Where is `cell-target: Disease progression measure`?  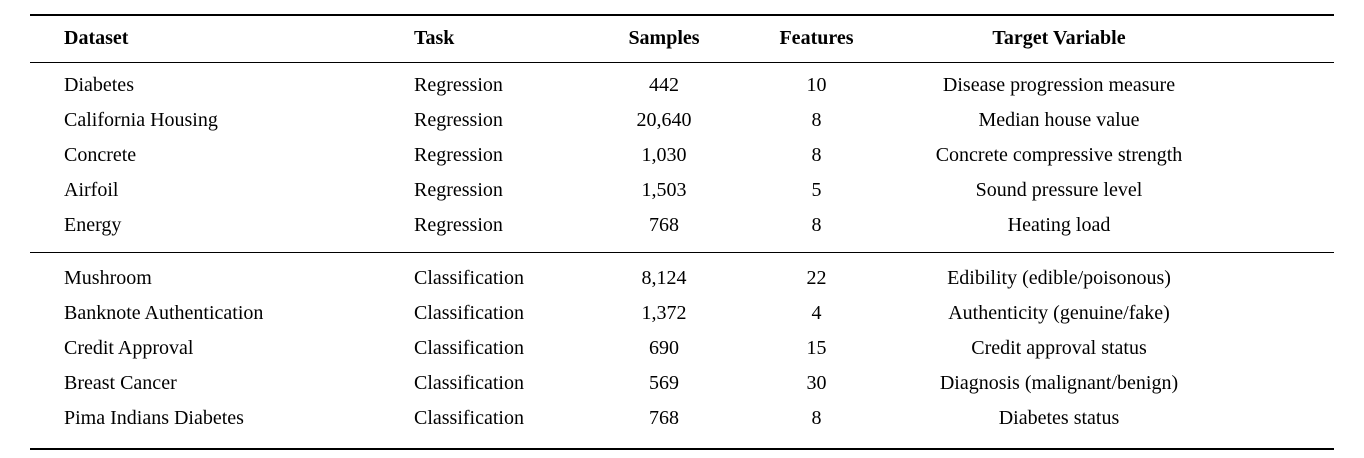
cell-target: Disease progression measure is located at coordinates (1059, 85).